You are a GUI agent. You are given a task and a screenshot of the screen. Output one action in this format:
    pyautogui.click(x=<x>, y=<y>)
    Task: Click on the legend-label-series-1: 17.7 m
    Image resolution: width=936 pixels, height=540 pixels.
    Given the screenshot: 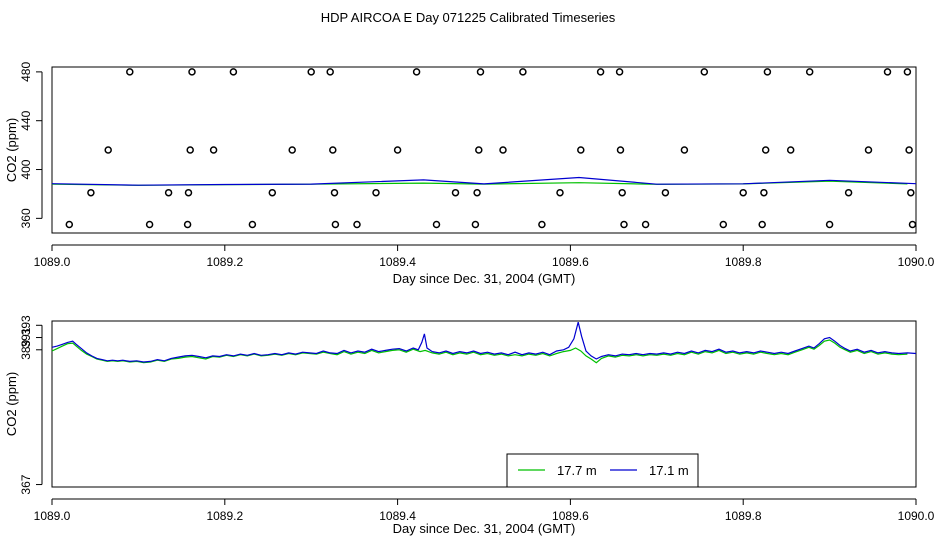 What is the action you would take?
    pyautogui.click(x=577, y=470)
    